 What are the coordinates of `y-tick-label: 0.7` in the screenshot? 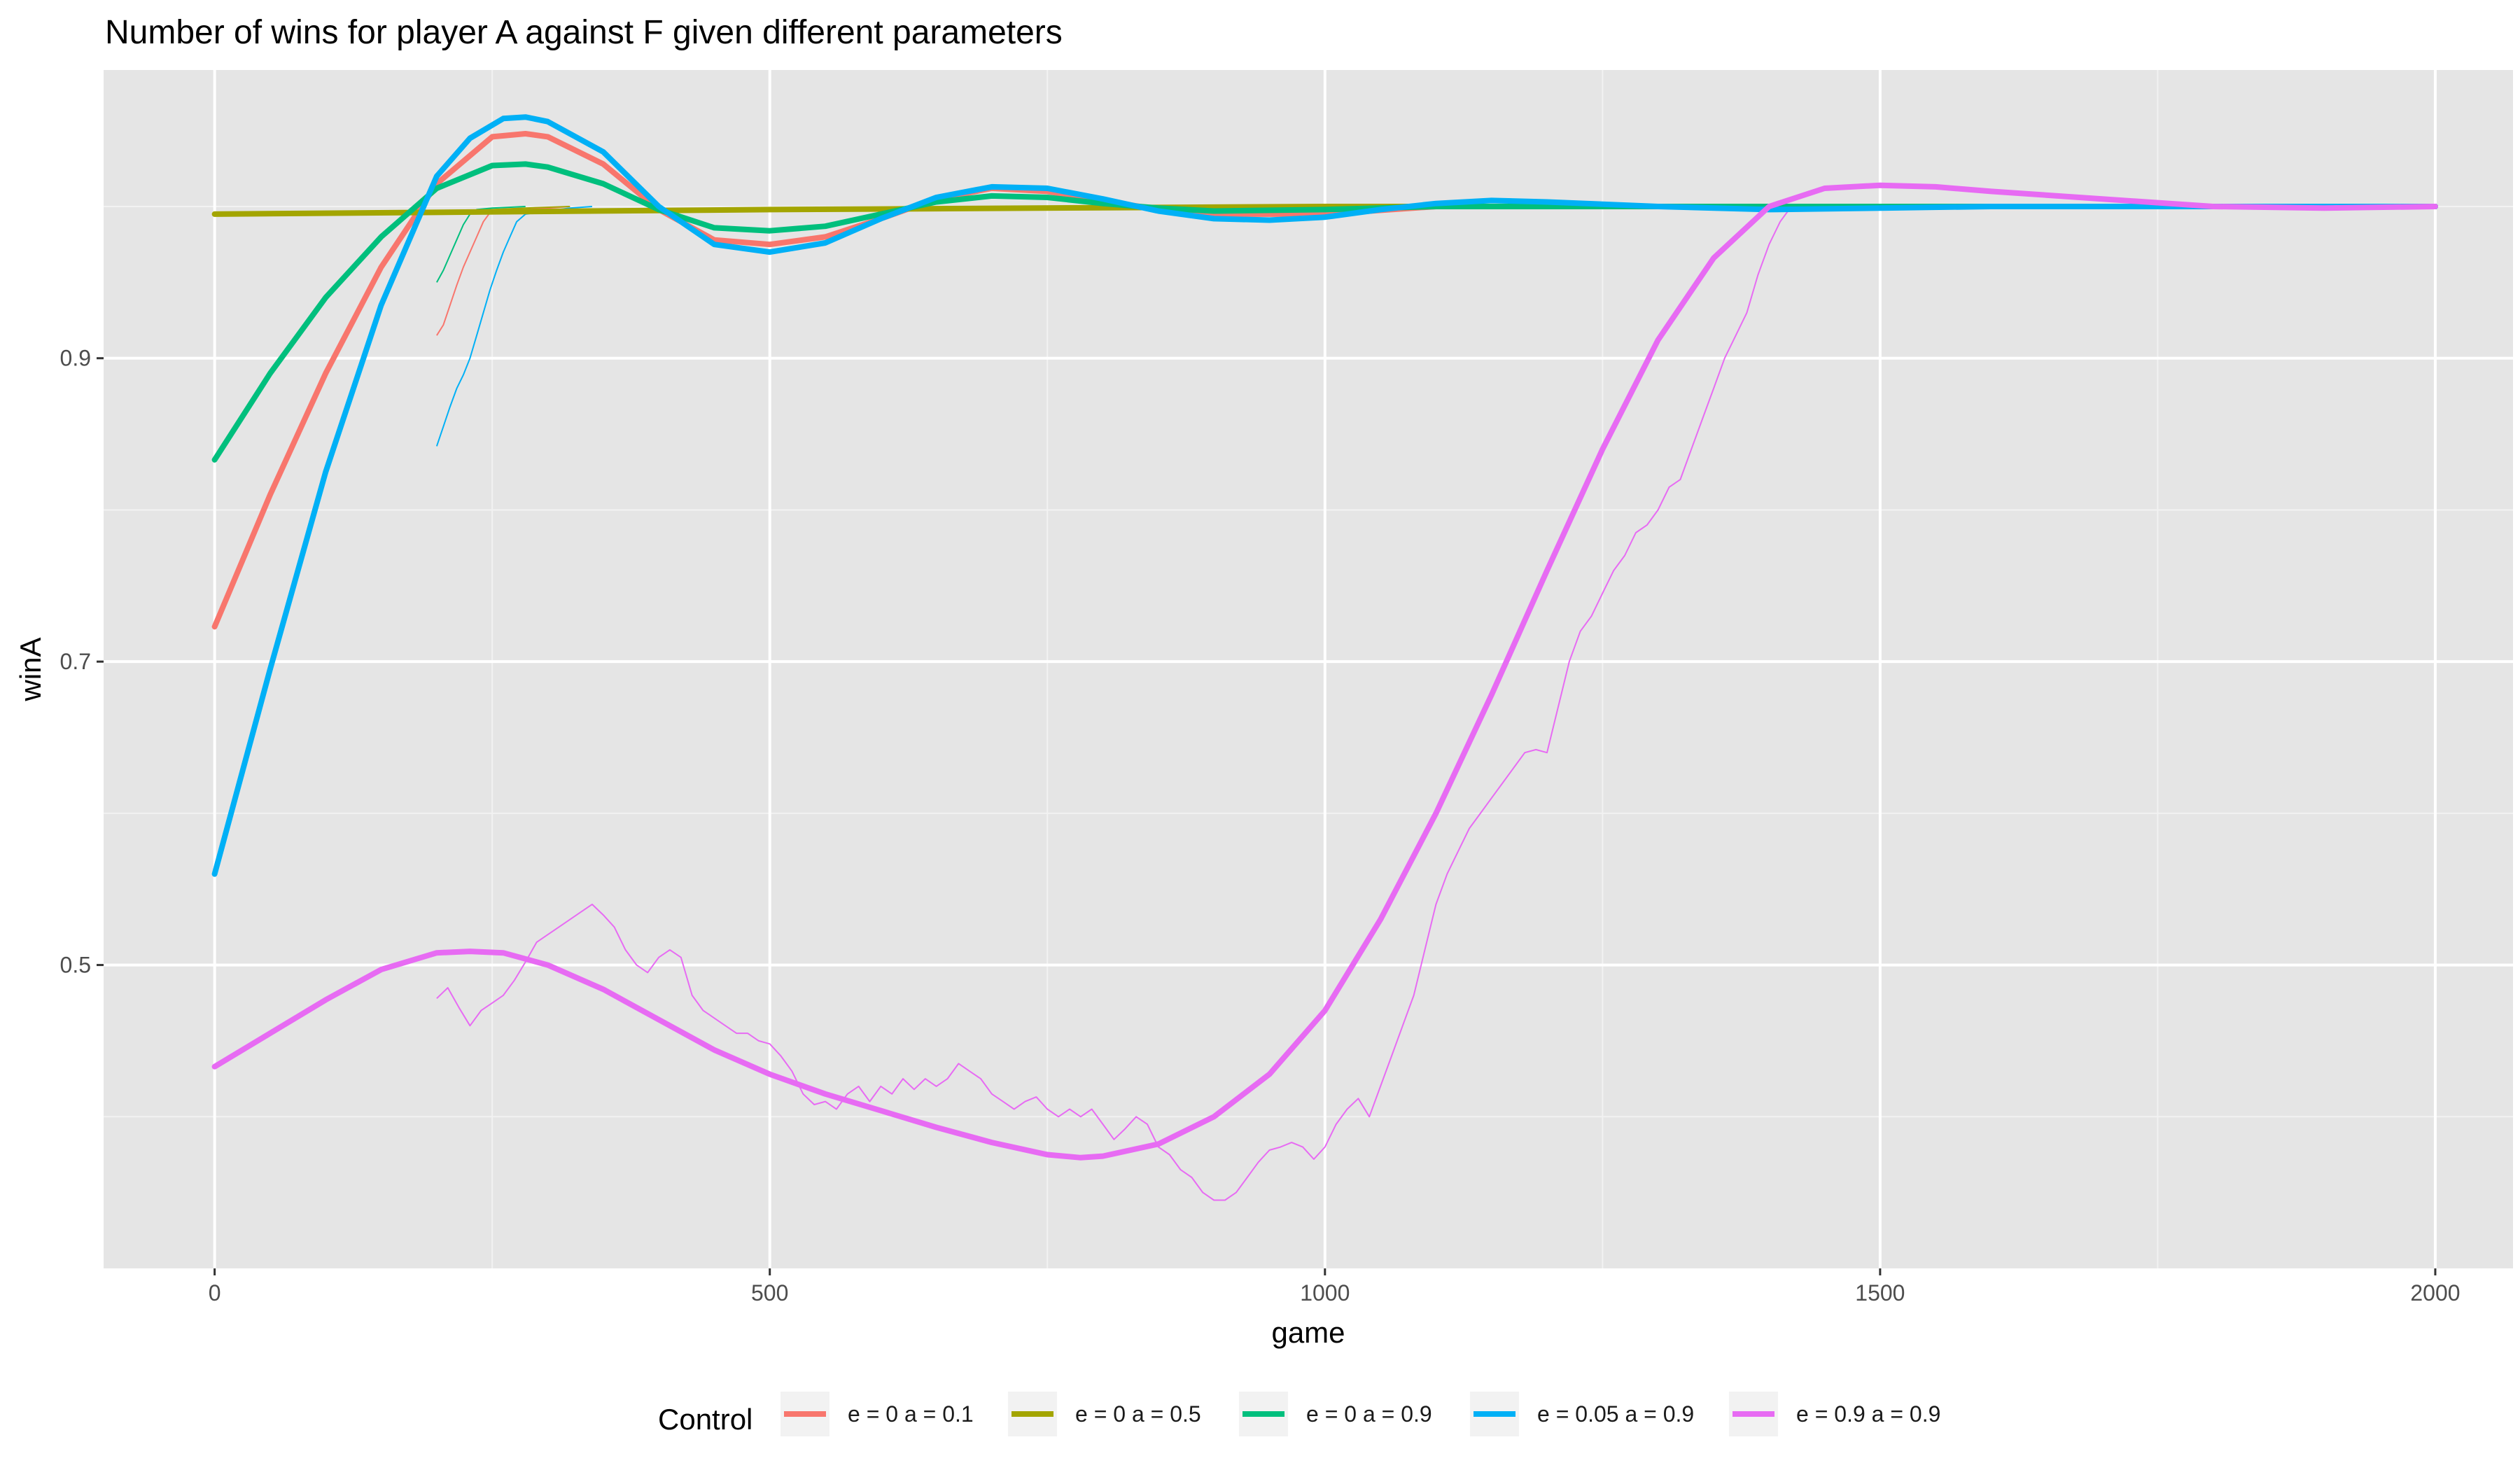 It's located at (75, 661).